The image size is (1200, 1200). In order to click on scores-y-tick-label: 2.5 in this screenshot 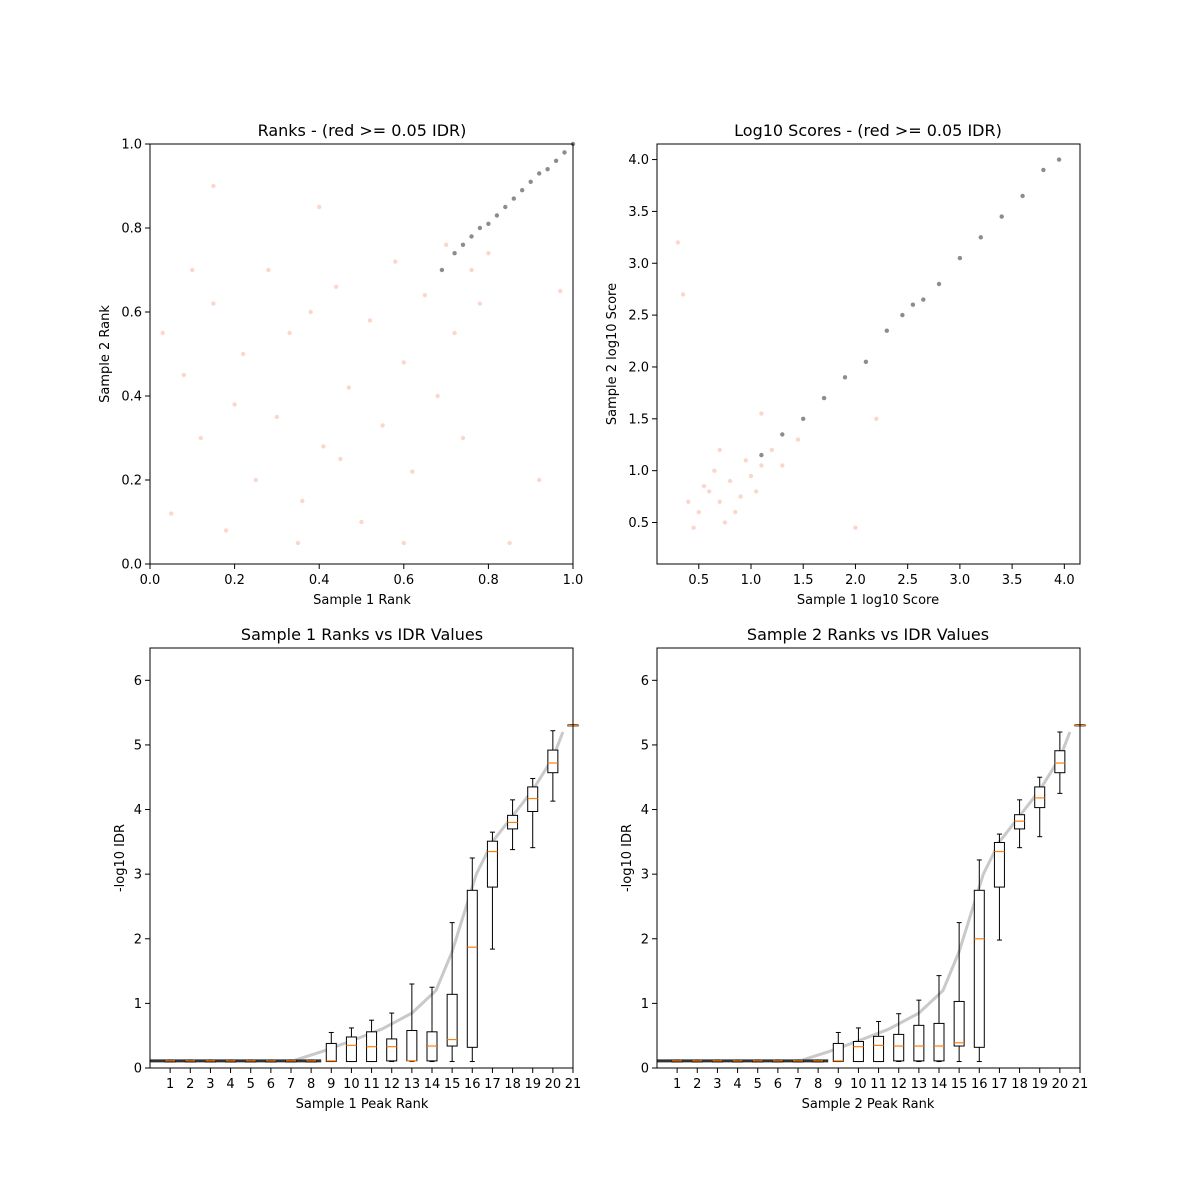, I will do `click(638, 316)`.